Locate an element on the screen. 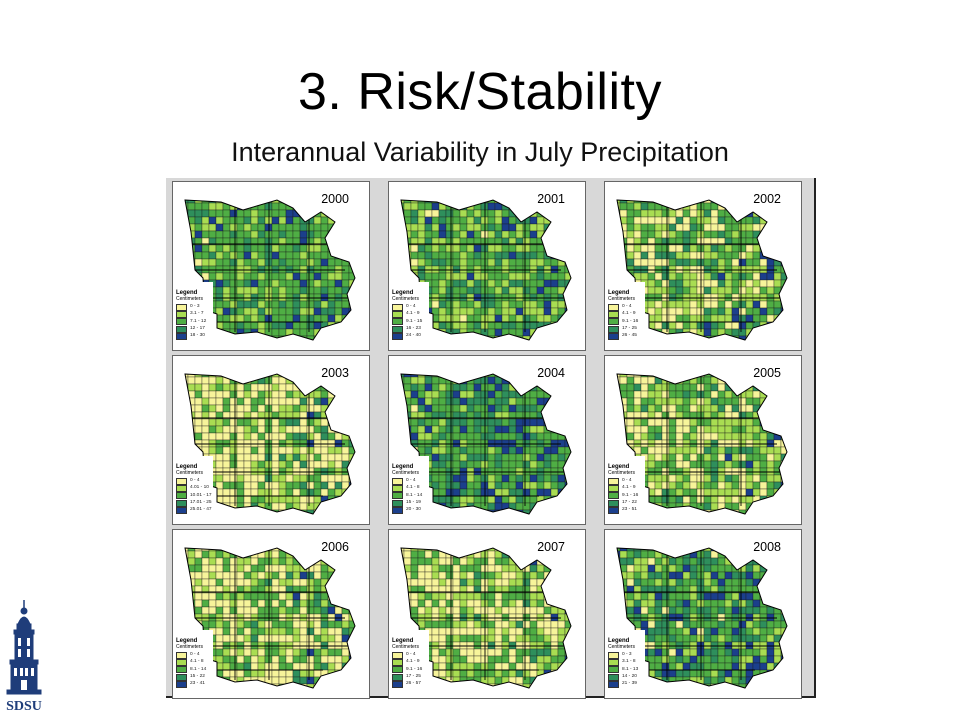  legend-entry: 24 - 40 is located at coordinates (407, 336).